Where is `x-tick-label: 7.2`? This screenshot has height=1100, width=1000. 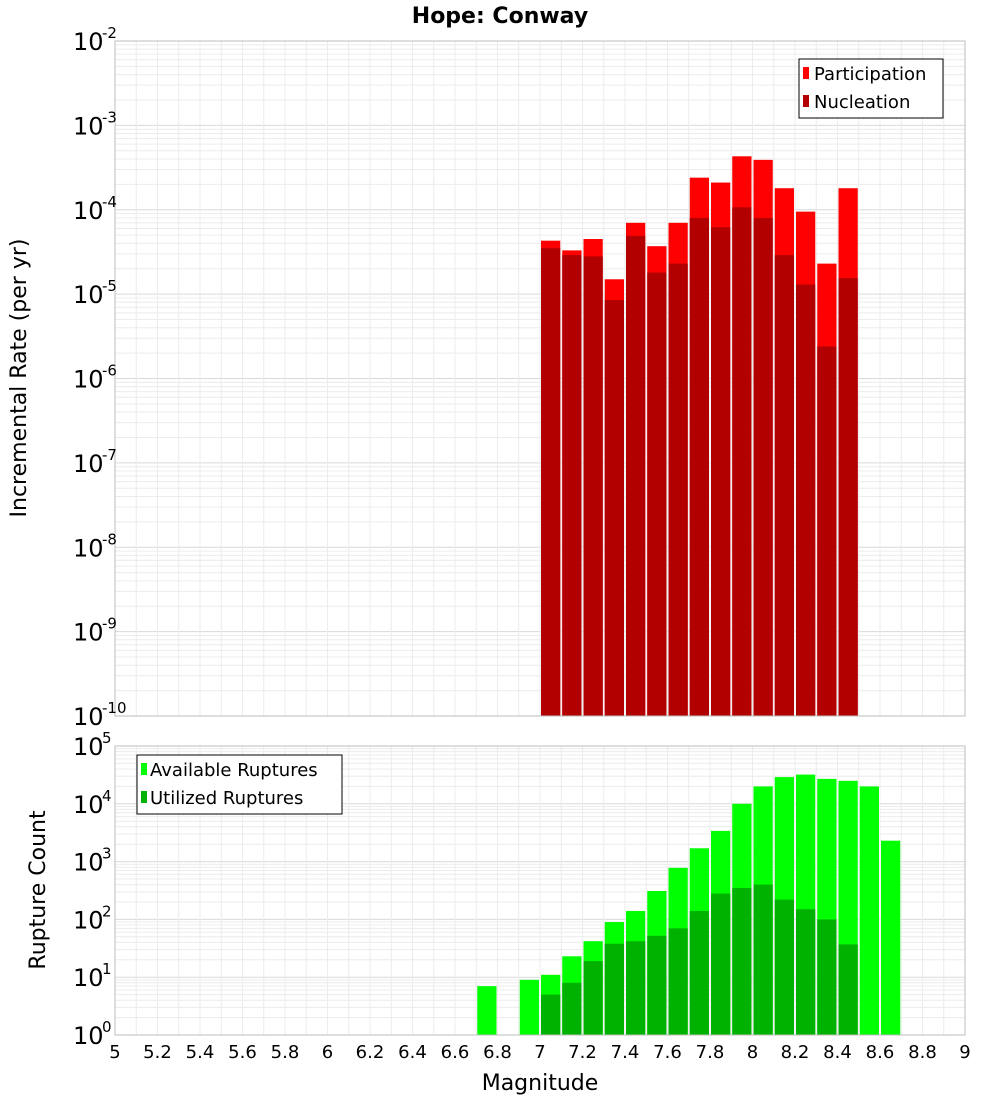 x-tick-label: 7.2 is located at coordinates (582, 1052).